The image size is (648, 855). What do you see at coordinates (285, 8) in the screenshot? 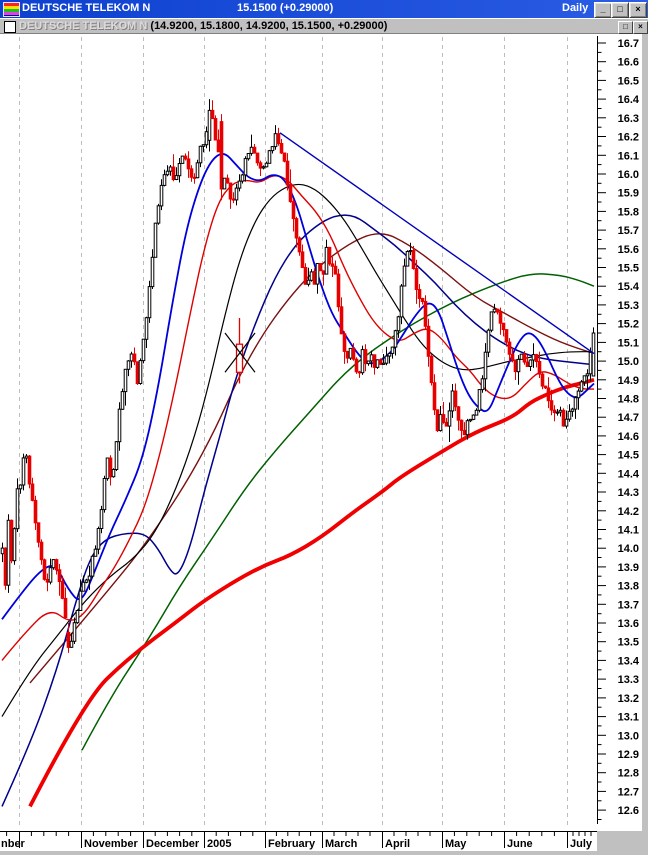
I see `quote-readout: 15.1500 (+0.29000)` at bounding box center [285, 8].